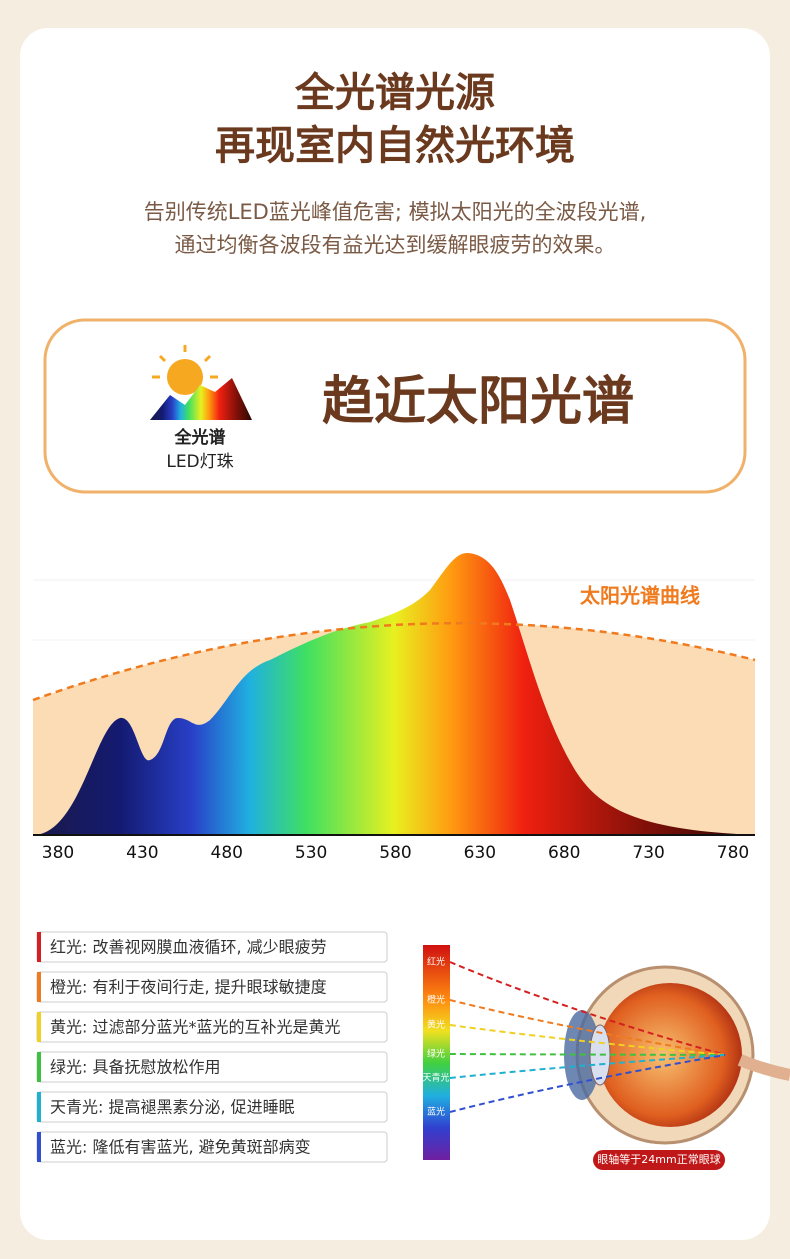  Describe the element at coordinates (311, 853) in the screenshot. I see `tick-label: 530` at that location.